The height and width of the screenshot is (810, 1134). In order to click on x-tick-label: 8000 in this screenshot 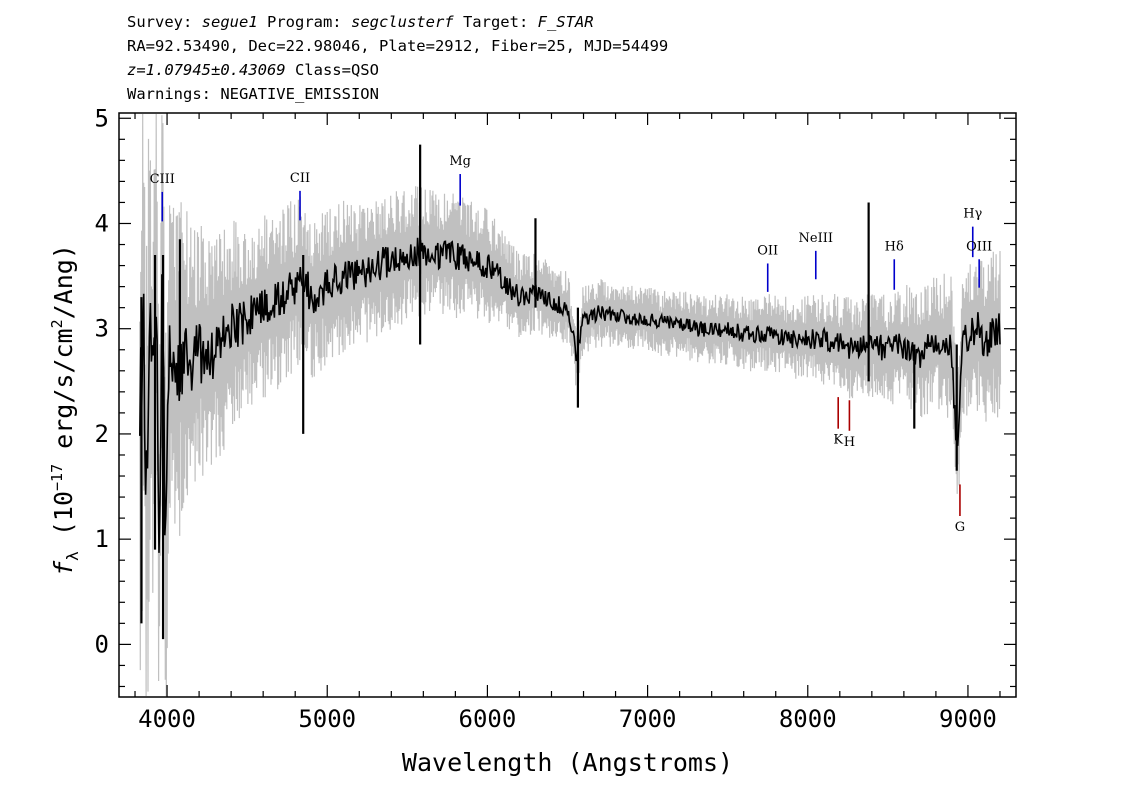, I will do `click(808, 719)`.